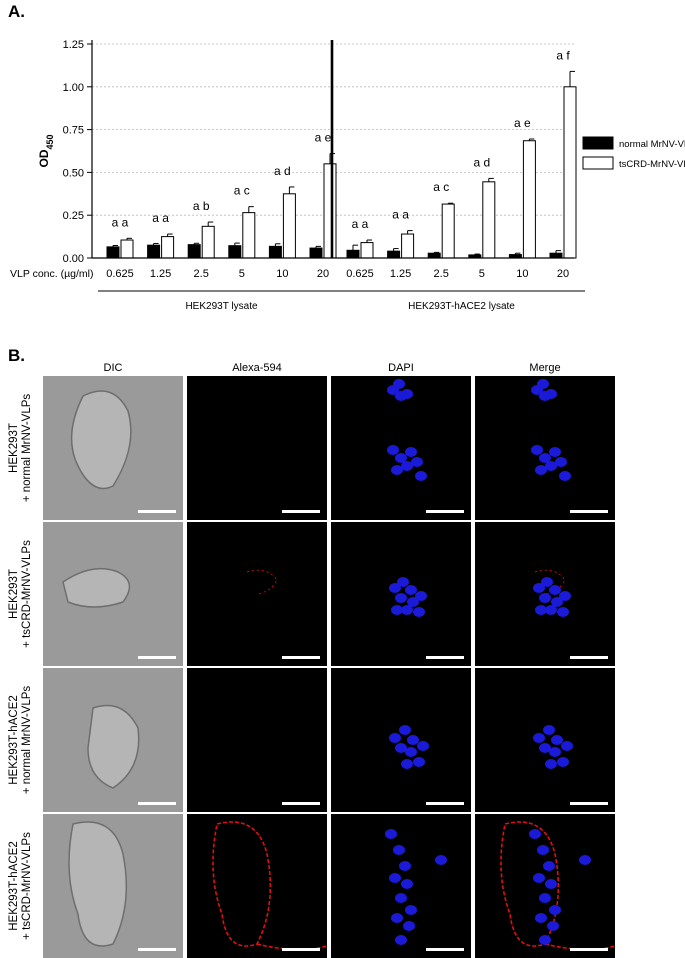 The height and width of the screenshot is (958, 685). What do you see at coordinates (563, 55) in the screenshot?
I see `significance-annotation: a f` at bounding box center [563, 55].